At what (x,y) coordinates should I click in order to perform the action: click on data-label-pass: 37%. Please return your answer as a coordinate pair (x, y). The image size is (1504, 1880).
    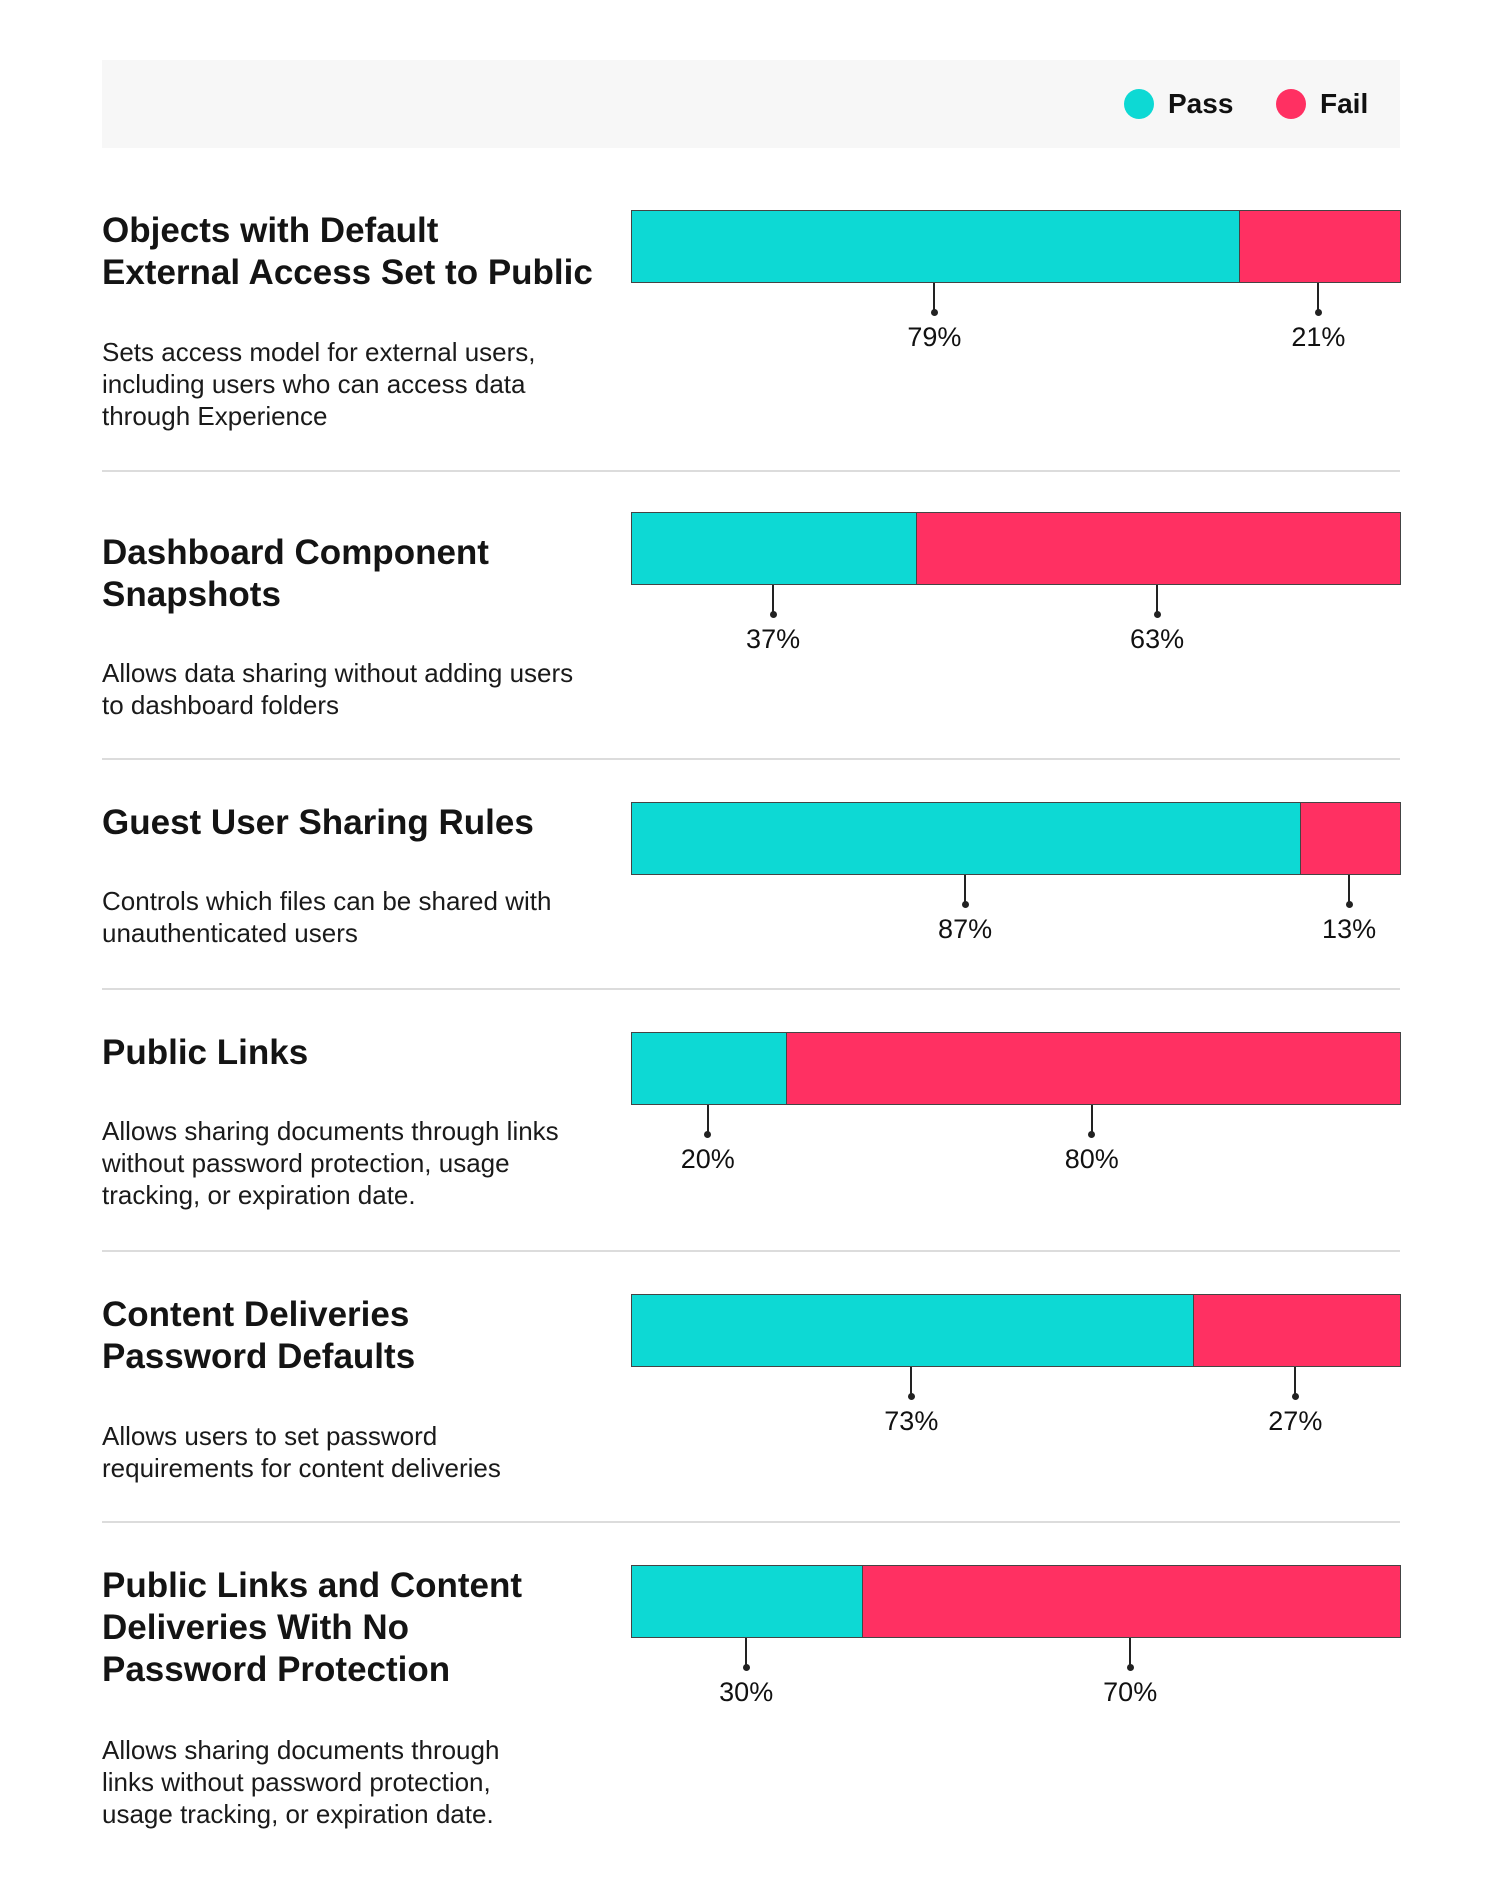
    Looking at the image, I should click on (773, 639).